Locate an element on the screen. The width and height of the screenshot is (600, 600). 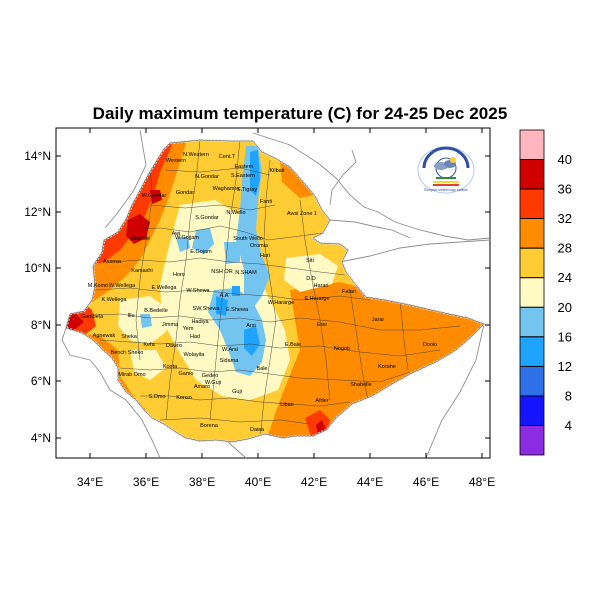
region-label: Mirab Omo is located at coordinates (131, 375).